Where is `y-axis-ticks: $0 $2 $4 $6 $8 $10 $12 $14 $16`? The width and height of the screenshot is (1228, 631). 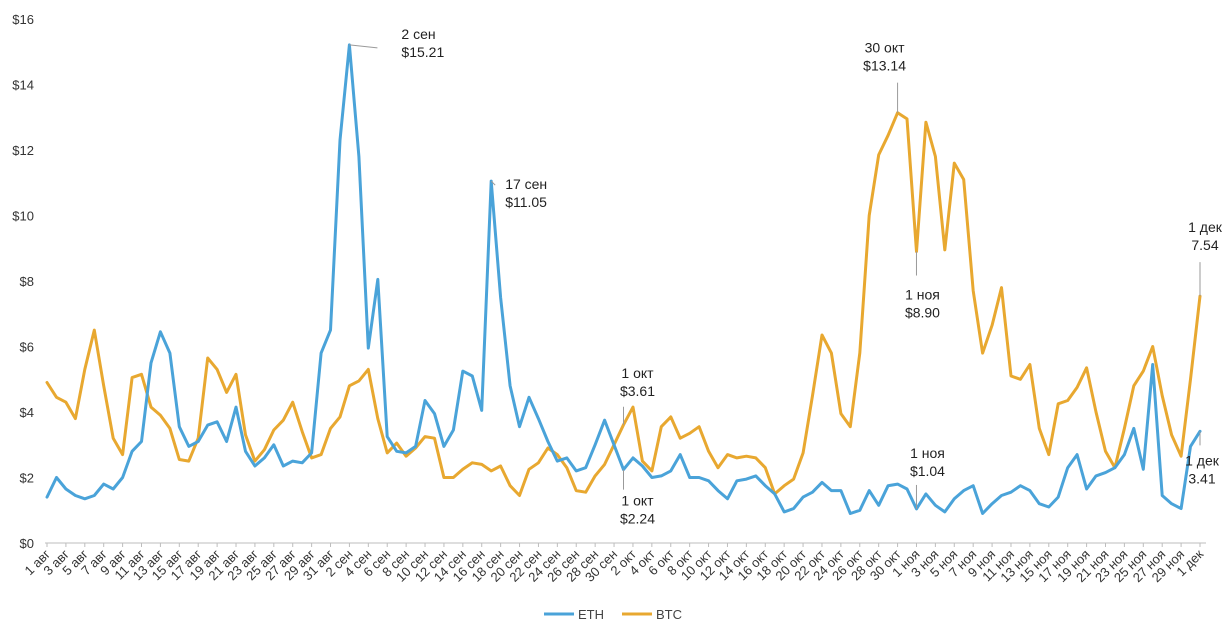 y-axis-ticks: $0 $2 $4 $6 $8 $10 $12 $14 $16 is located at coordinates (23, 281).